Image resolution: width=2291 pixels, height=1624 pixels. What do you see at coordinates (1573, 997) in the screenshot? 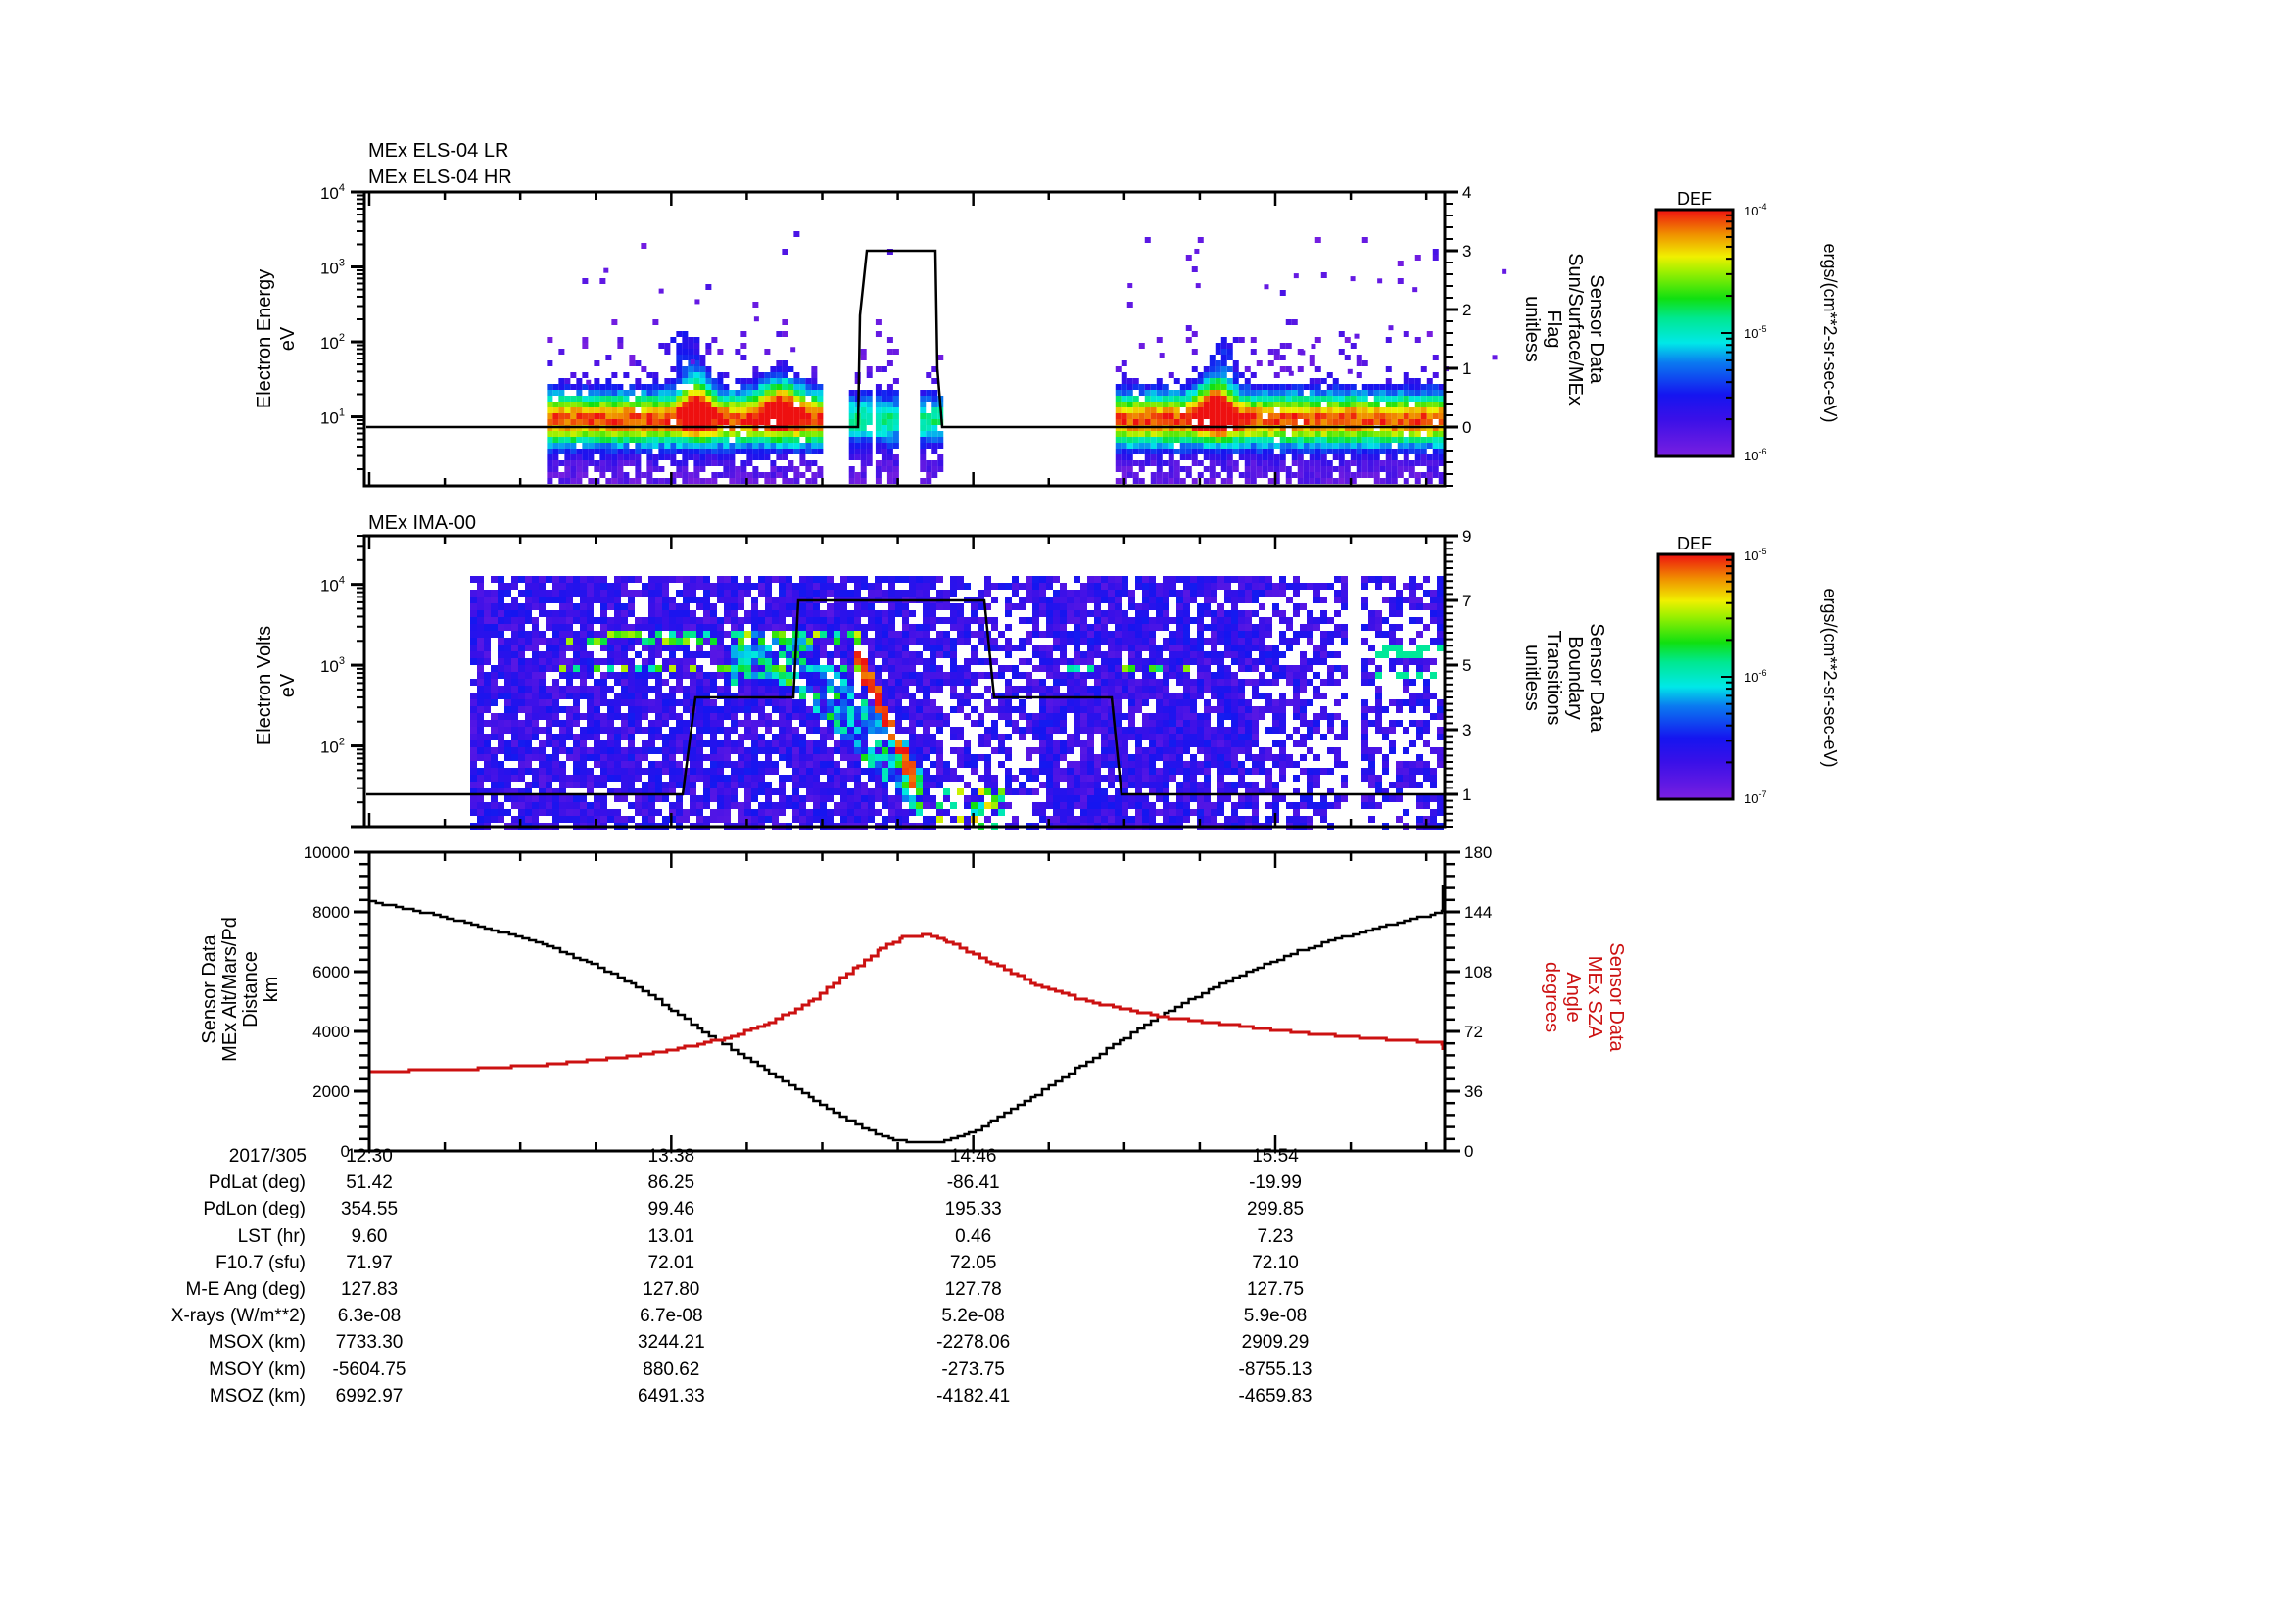
I see `orbit-y2label-line3: Angle` at bounding box center [1573, 997].